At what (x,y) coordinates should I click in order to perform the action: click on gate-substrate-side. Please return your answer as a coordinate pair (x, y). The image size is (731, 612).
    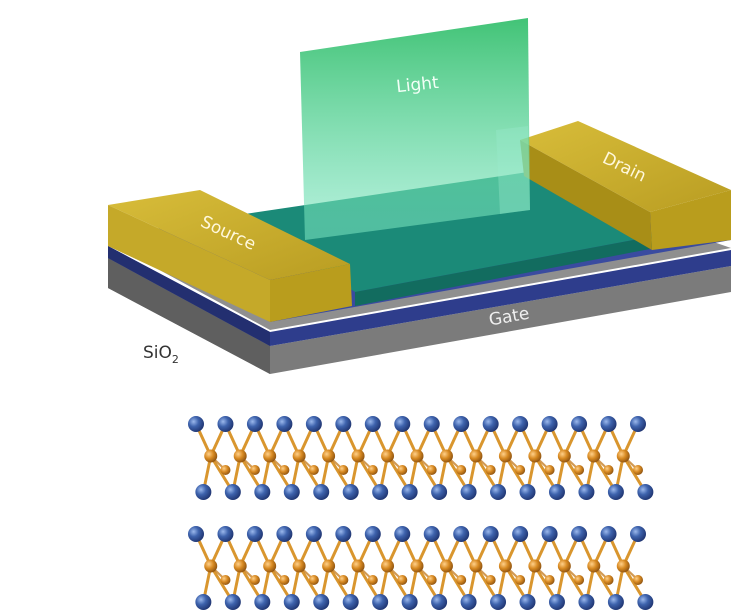
    Looking at the image, I should click on (189, 316).